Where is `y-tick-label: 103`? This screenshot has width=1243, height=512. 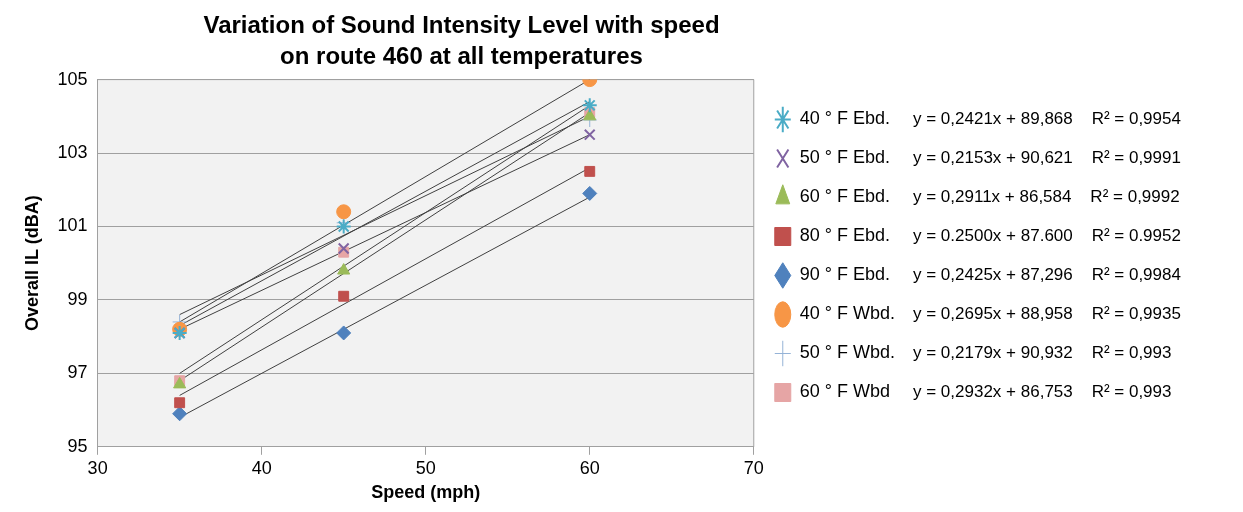
y-tick-label: 103 is located at coordinates (72, 152).